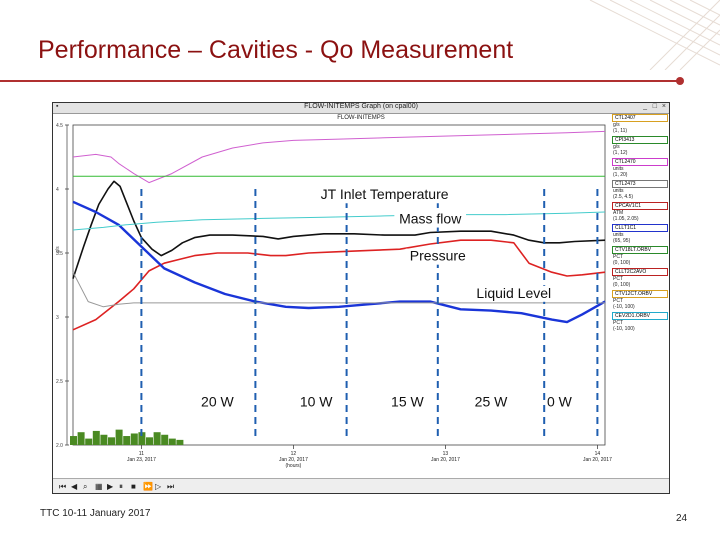  Describe the element at coordinates (654, 106) in the screenshot. I see `maximize-button: □` at that location.